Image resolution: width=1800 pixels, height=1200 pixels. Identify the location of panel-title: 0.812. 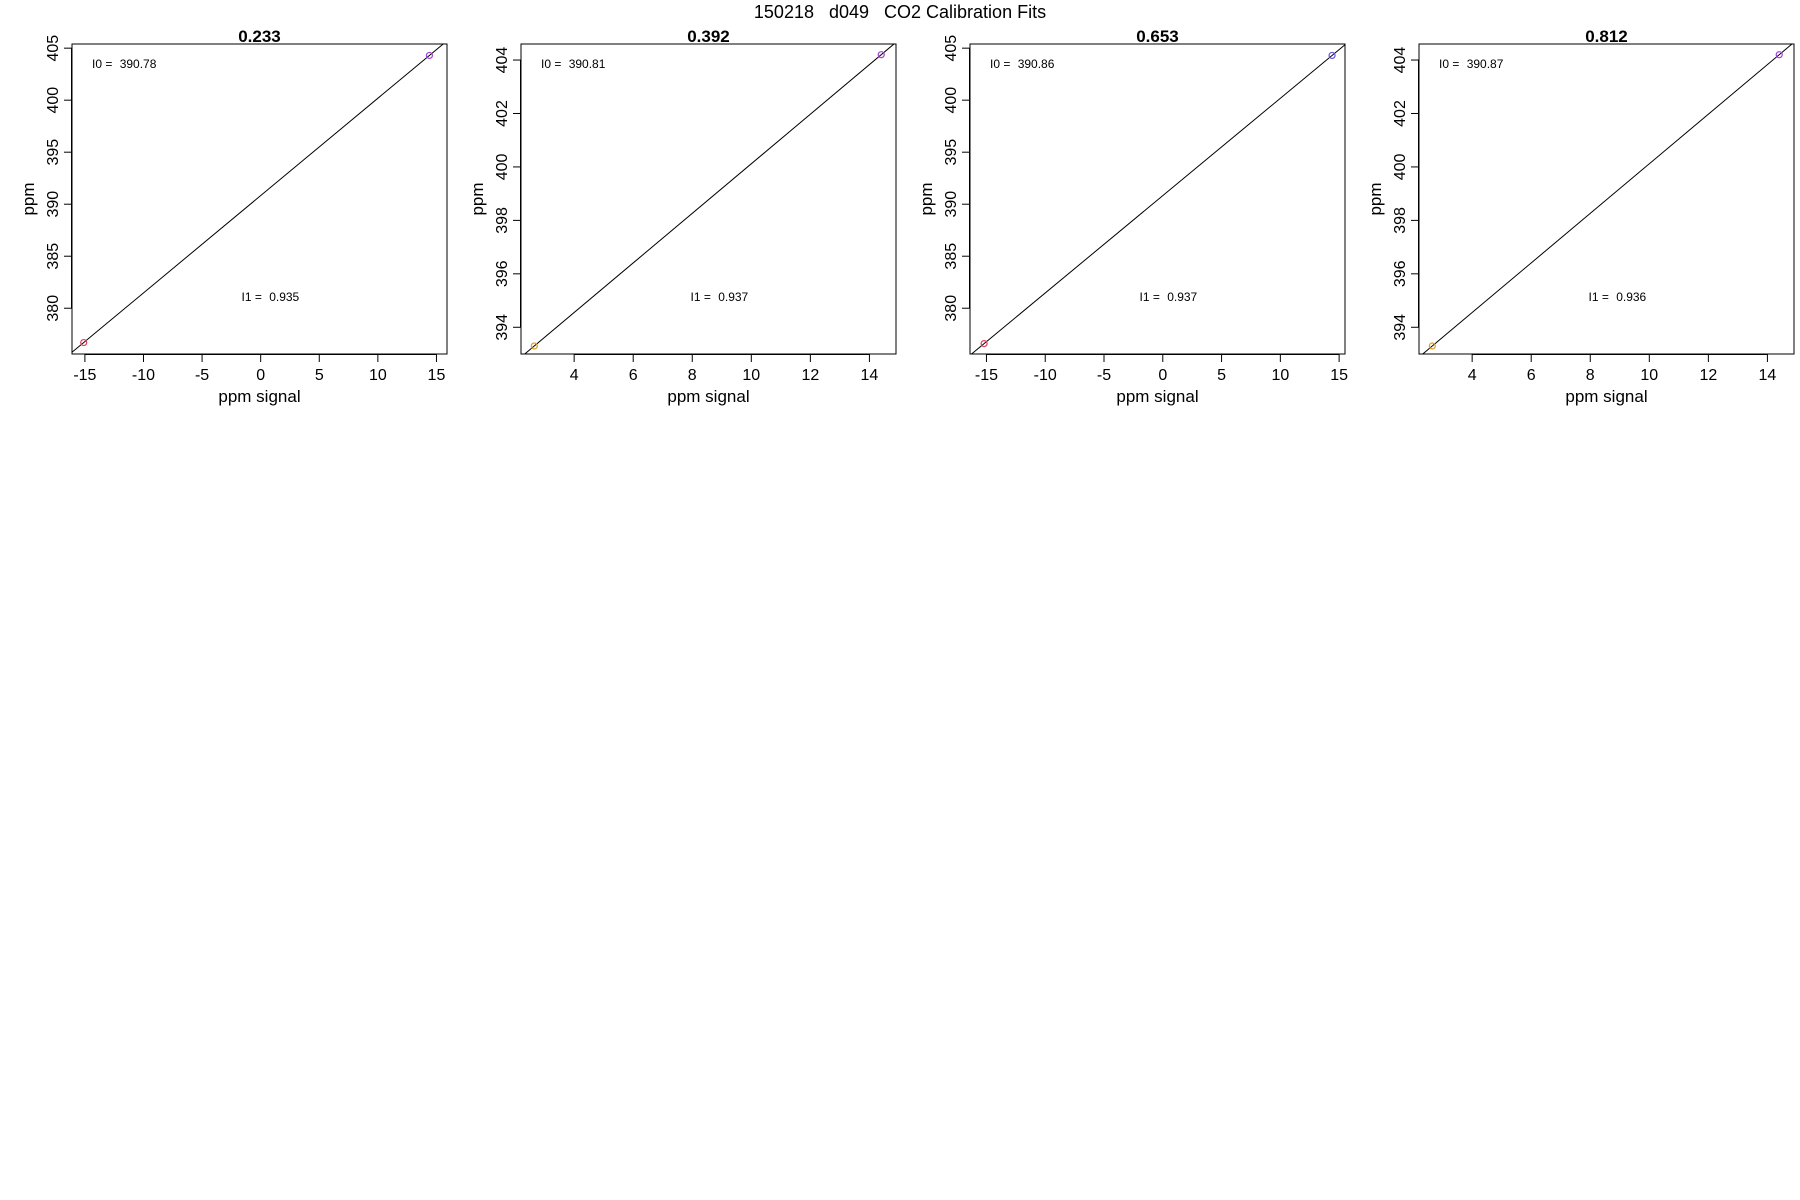
(1606, 36).